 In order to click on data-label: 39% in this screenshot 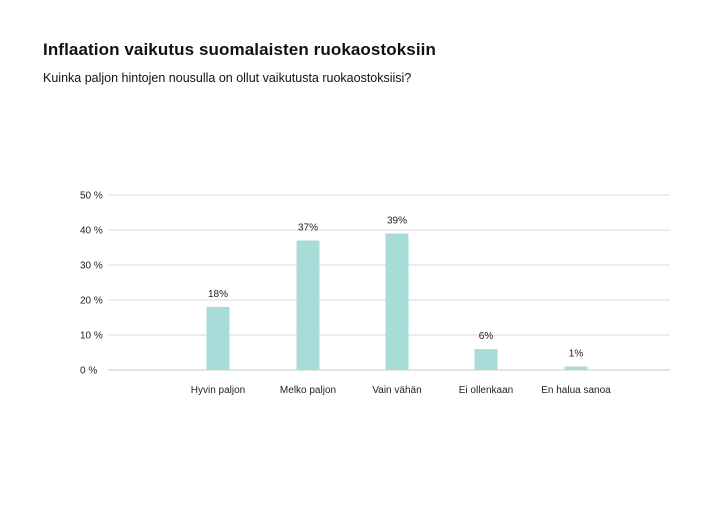, I will do `click(397, 221)`.